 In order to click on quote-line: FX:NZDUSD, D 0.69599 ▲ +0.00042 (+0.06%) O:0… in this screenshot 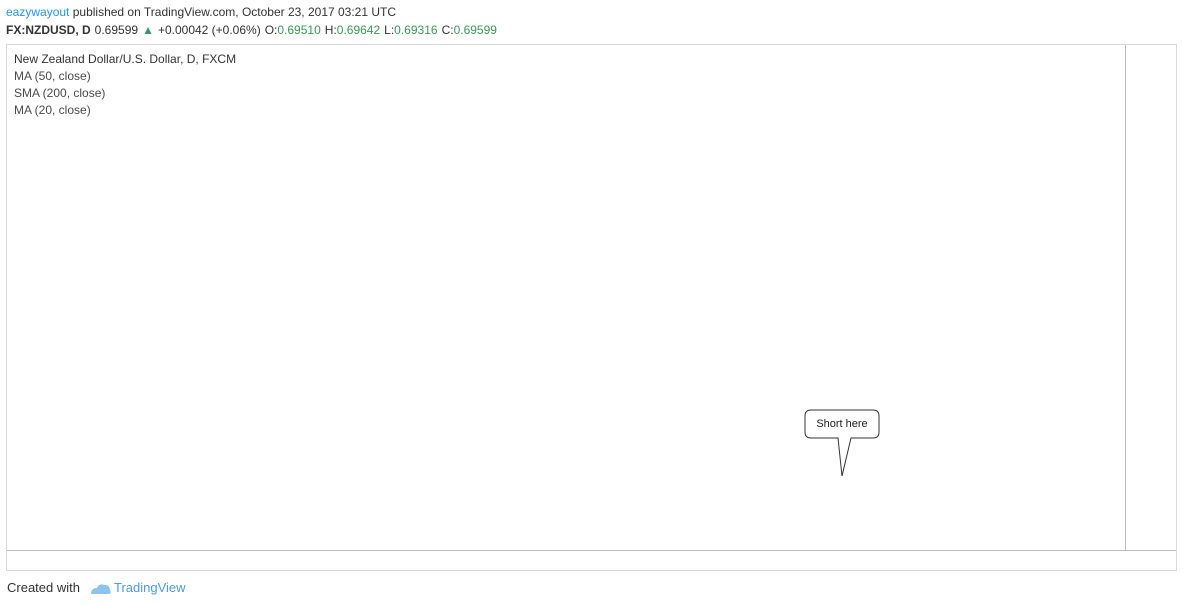, I will do `click(253, 30)`.